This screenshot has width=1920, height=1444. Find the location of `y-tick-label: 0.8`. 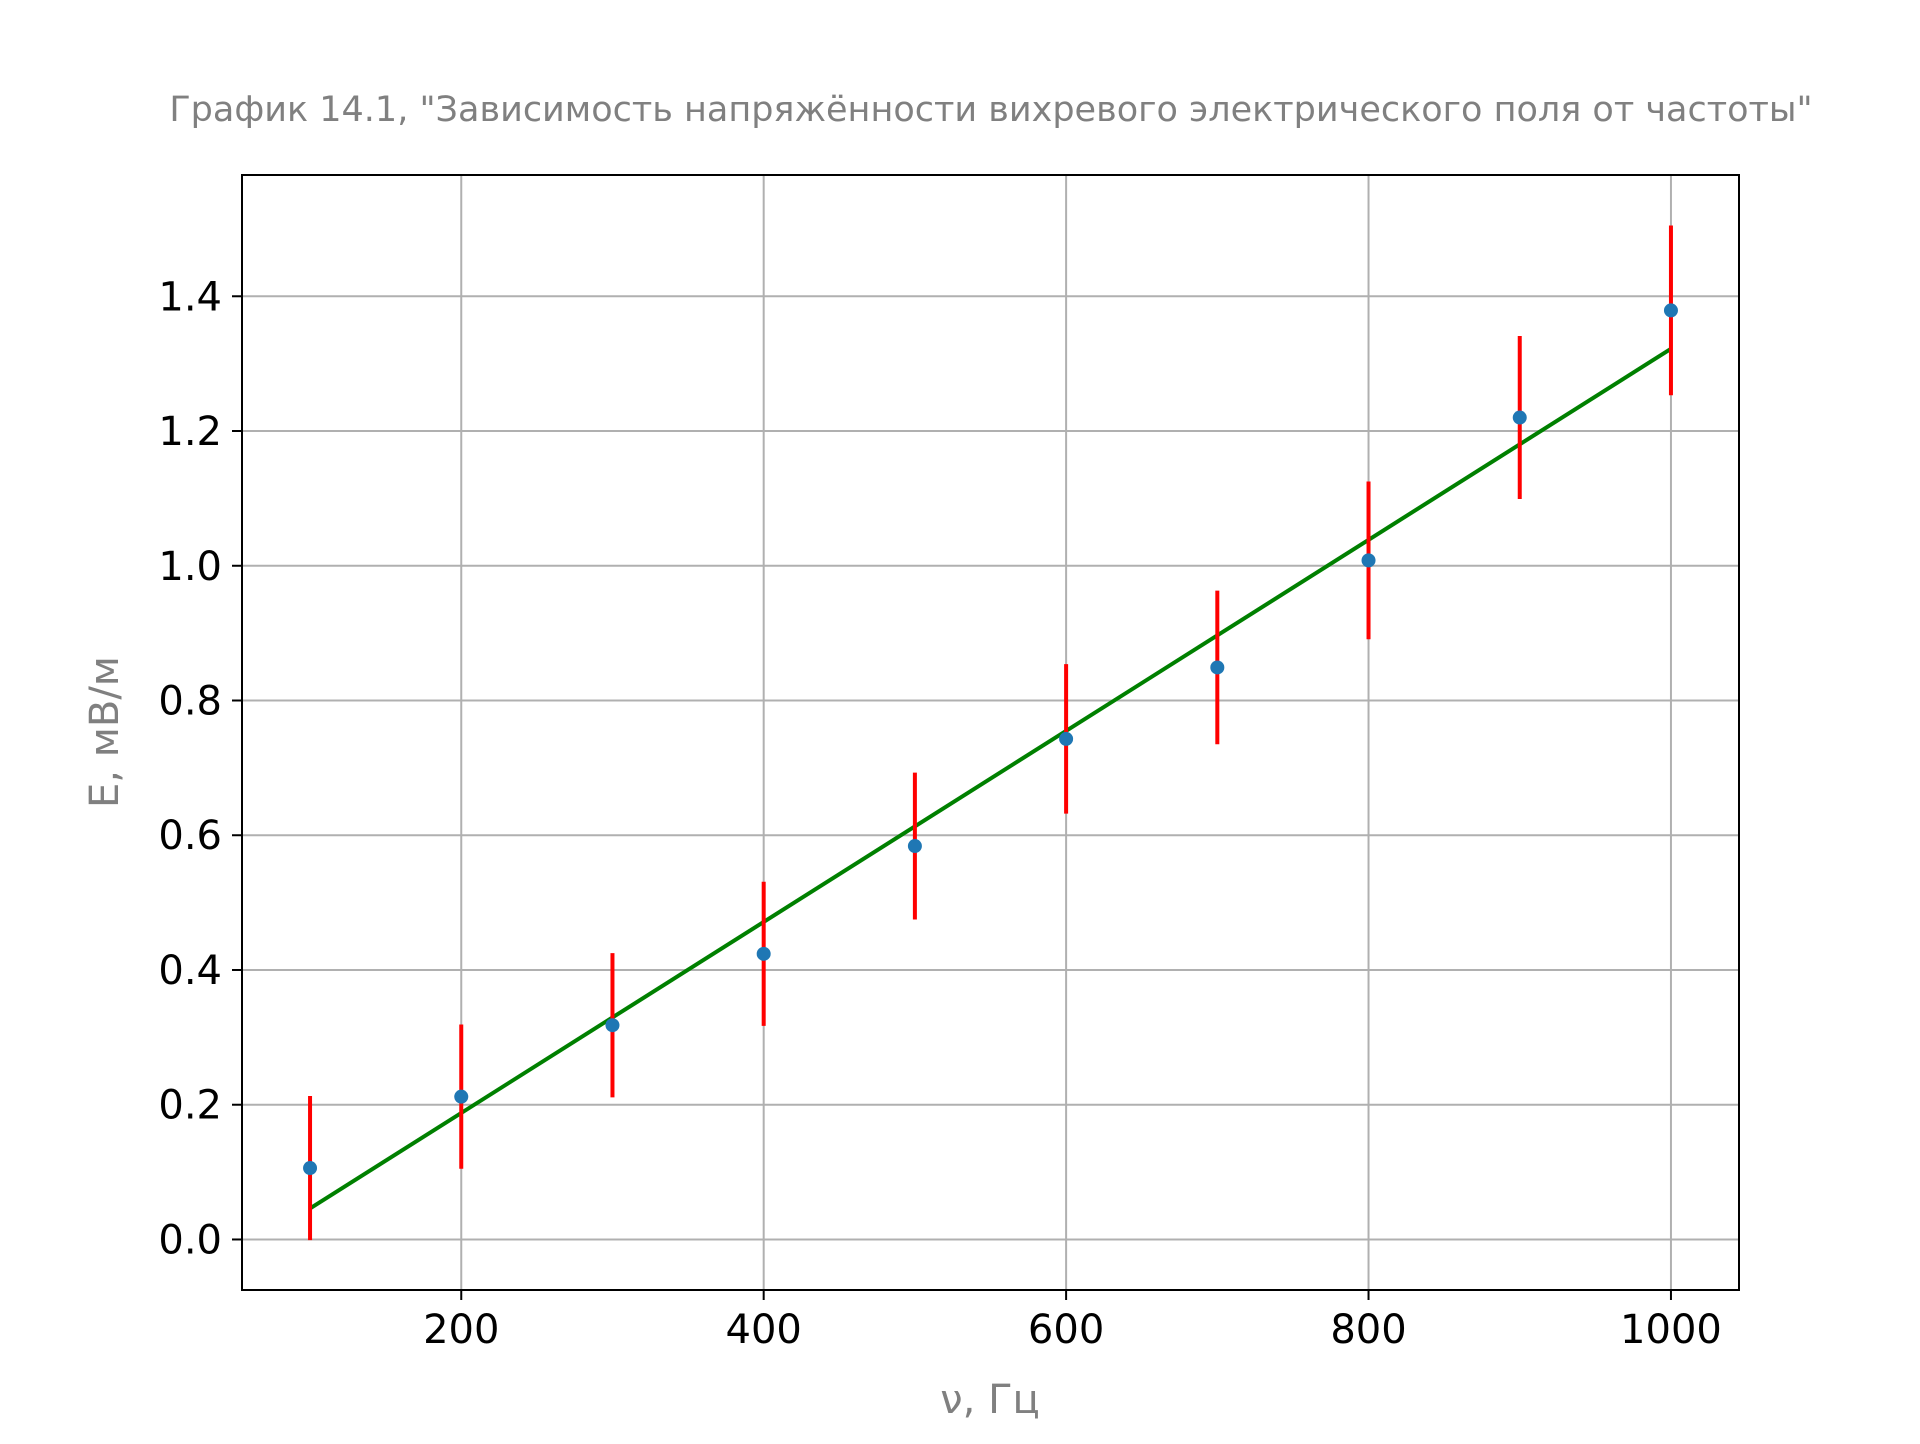

y-tick-label: 0.8 is located at coordinates (190, 701).